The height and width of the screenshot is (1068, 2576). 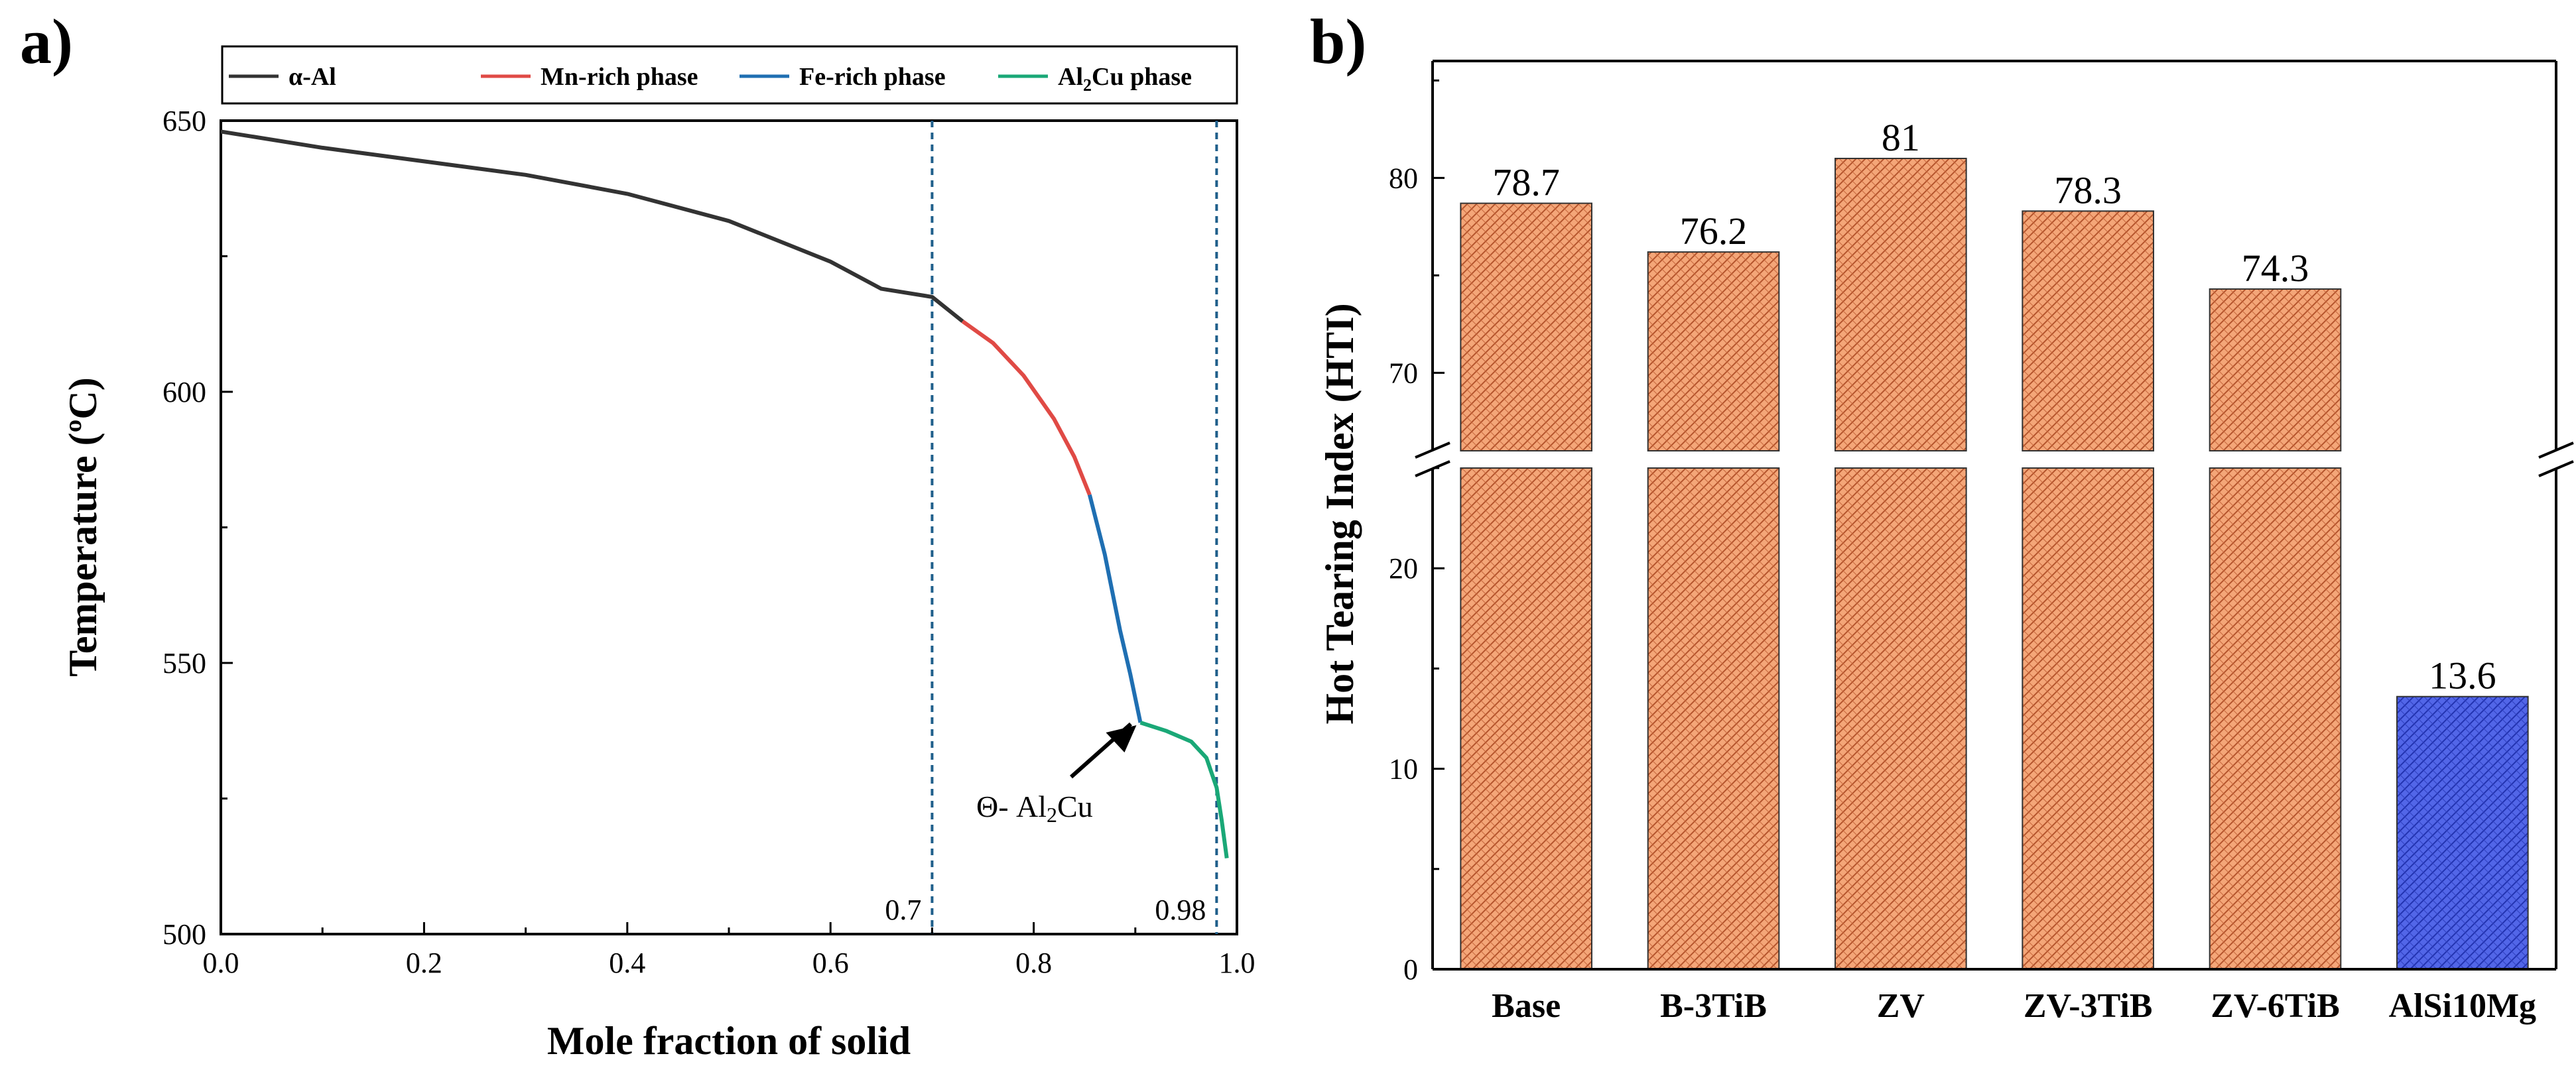 I want to click on x-tick-label: 0.6, so click(x=831, y=963).